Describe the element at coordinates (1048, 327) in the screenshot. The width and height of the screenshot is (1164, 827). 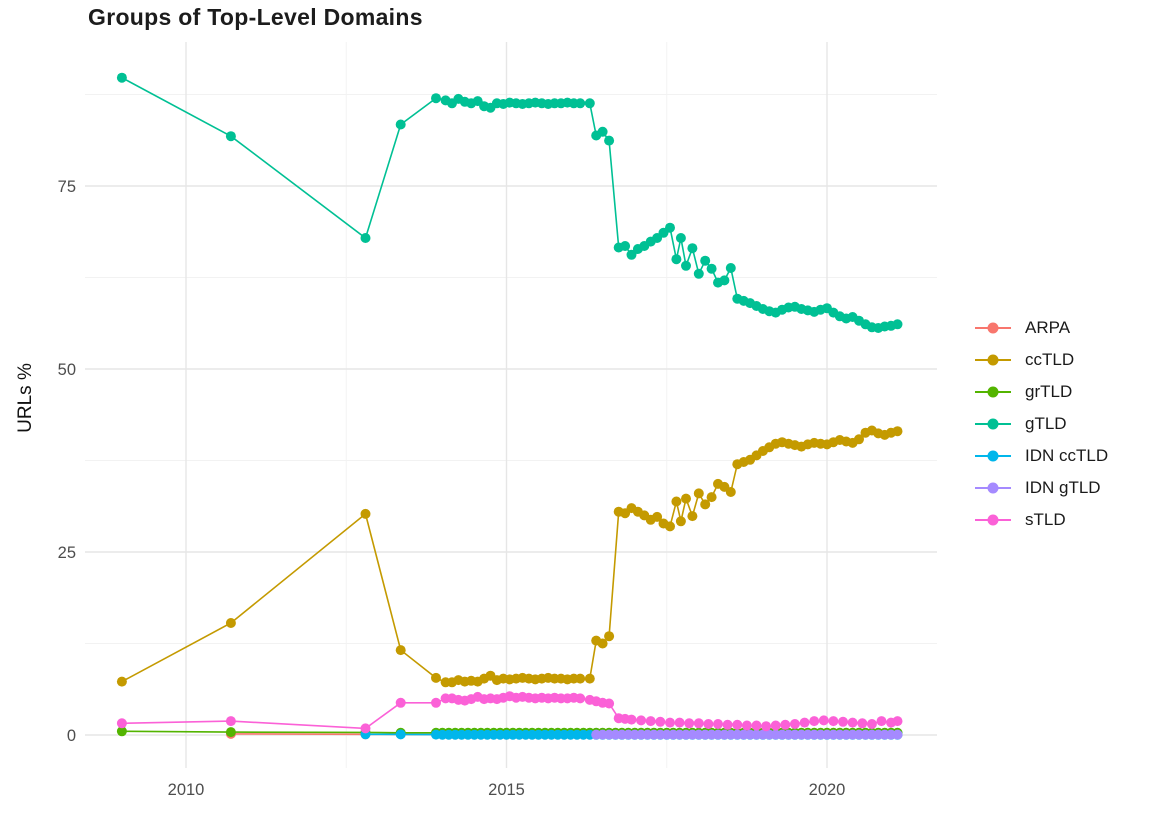
I see `legend-label: ARPA` at that location.